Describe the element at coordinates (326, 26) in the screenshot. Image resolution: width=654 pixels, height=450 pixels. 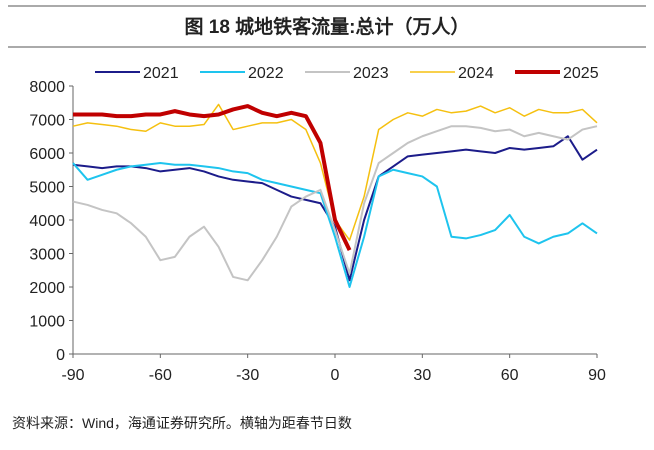
I see `chart-title: 图 18 城地铁客流量:总计（万人）` at that location.